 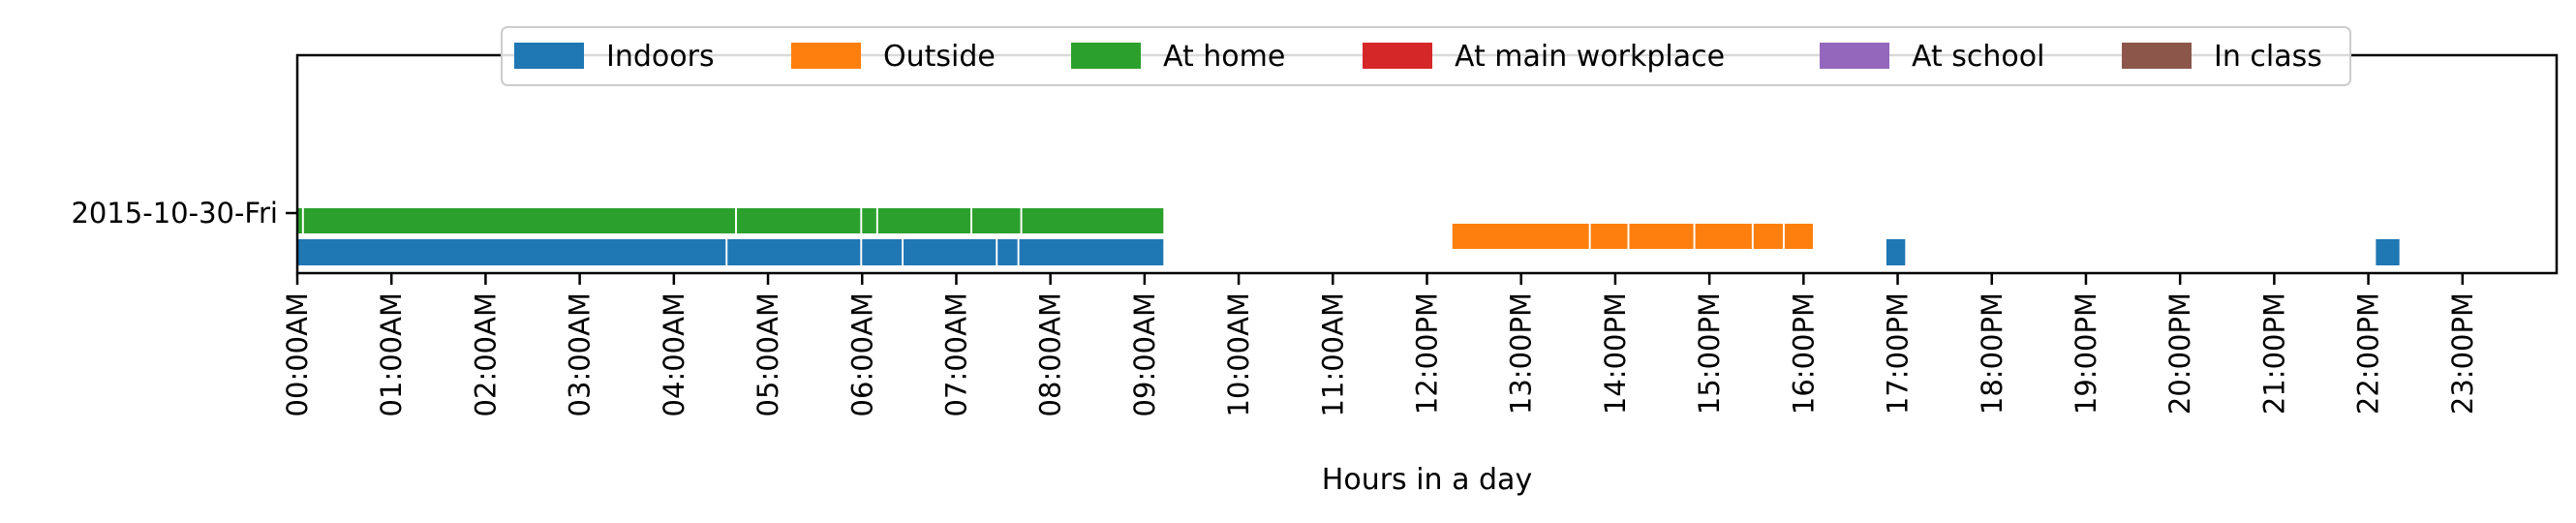 What do you see at coordinates (580, 354) in the screenshot?
I see `x-tick-label: 03:00AM` at bounding box center [580, 354].